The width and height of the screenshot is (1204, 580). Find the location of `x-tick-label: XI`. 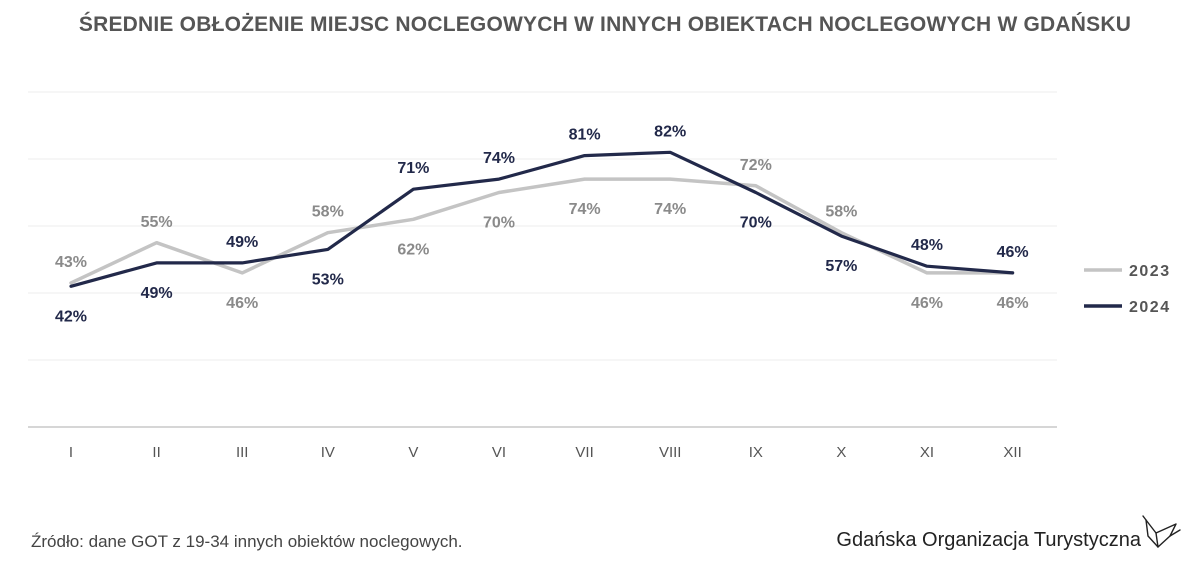

x-tick-label: XI is located at coordinates (927, 452).